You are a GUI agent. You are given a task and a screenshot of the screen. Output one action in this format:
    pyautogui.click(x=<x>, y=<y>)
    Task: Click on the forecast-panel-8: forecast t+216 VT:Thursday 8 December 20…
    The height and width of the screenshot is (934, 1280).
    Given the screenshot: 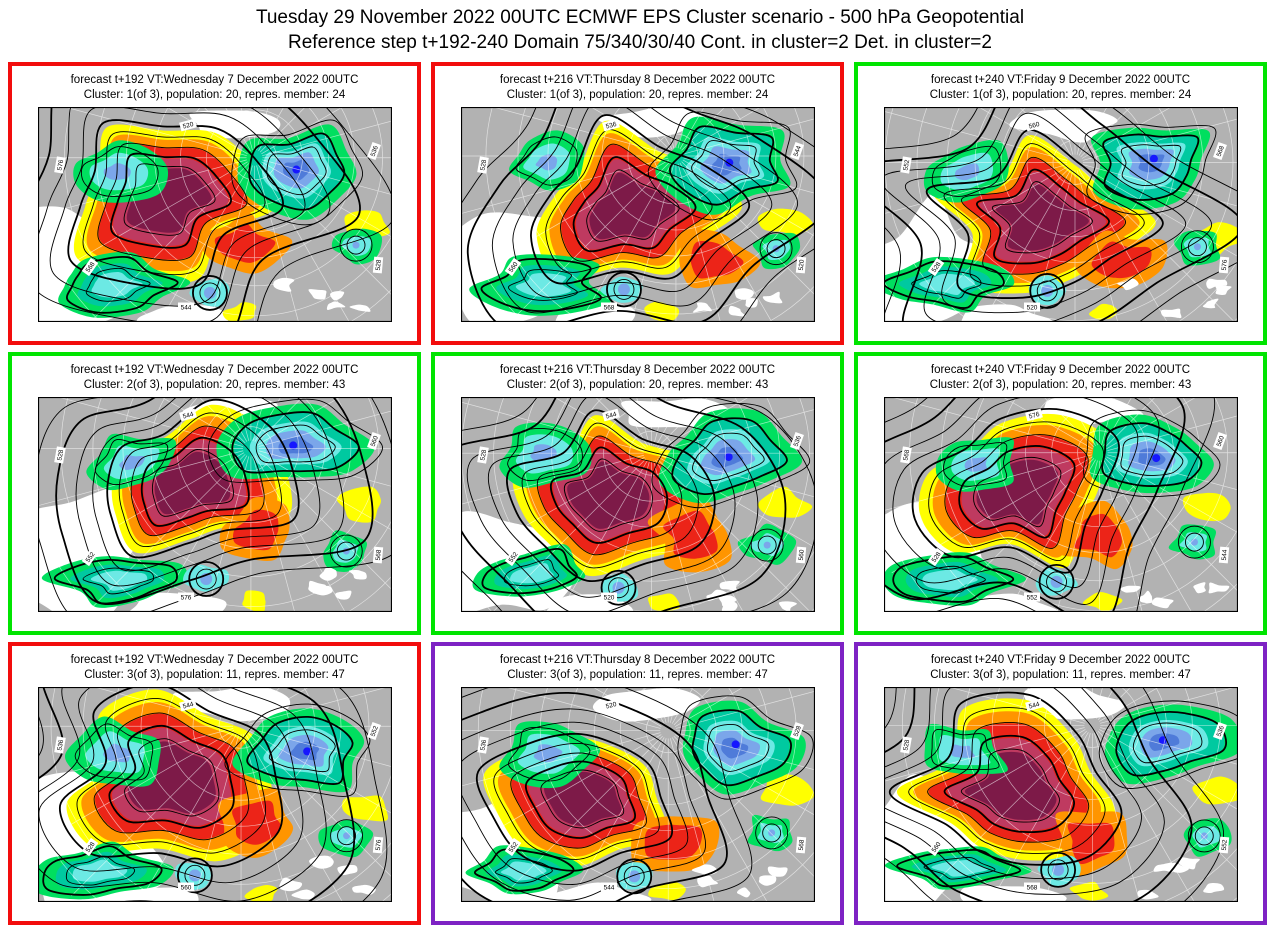 What is the action you would take?
    pyautogui.click(x=637, y=783)
    